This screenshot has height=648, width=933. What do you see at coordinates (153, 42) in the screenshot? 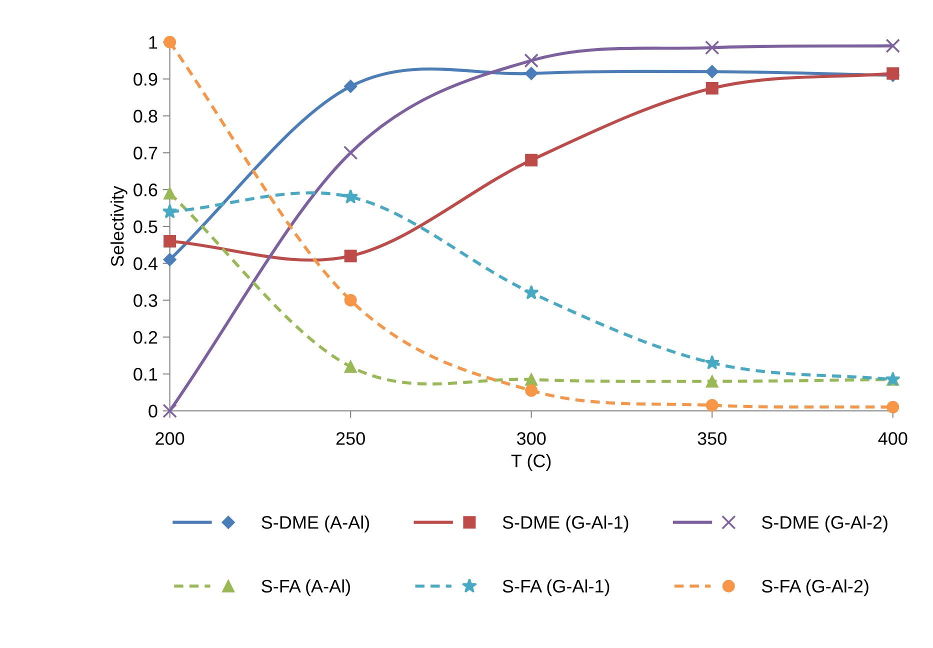
I see `y-tick-label: 1` at bounding box center [153, 42].